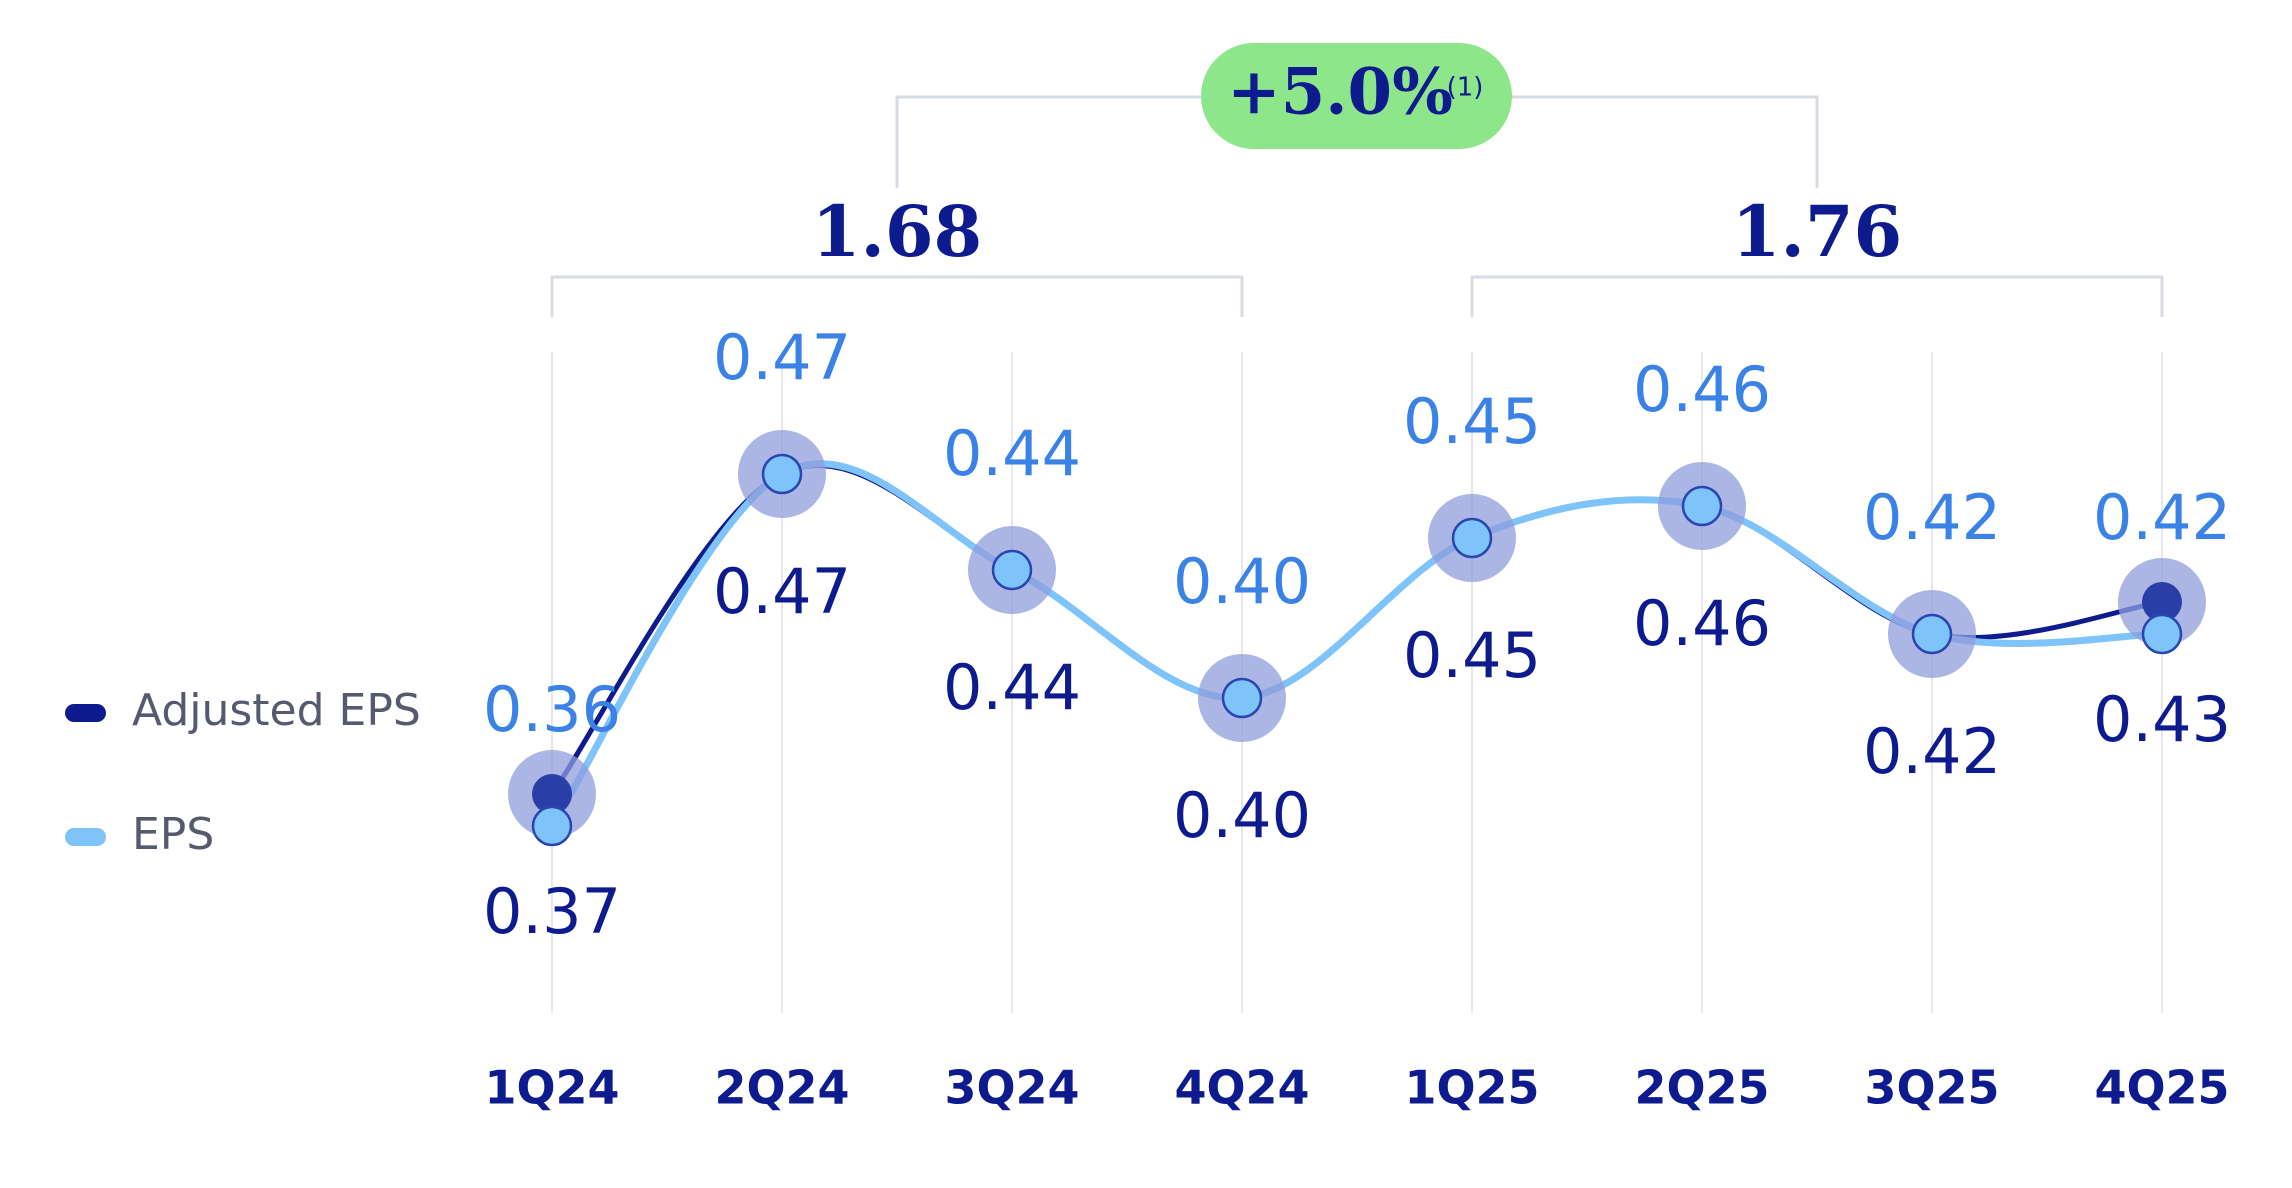 The image size is (2292, 1188). I want to click on data-label: 0.37, so click(552, 911).